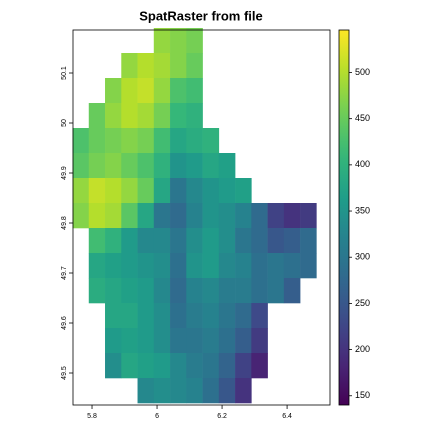 The height and width of the screenshot is (432, 432). What do you see at coordinates (362, 72) in the screenshot?
I see `colorbar-tick-label: 500` at bounding box center [362, 72].